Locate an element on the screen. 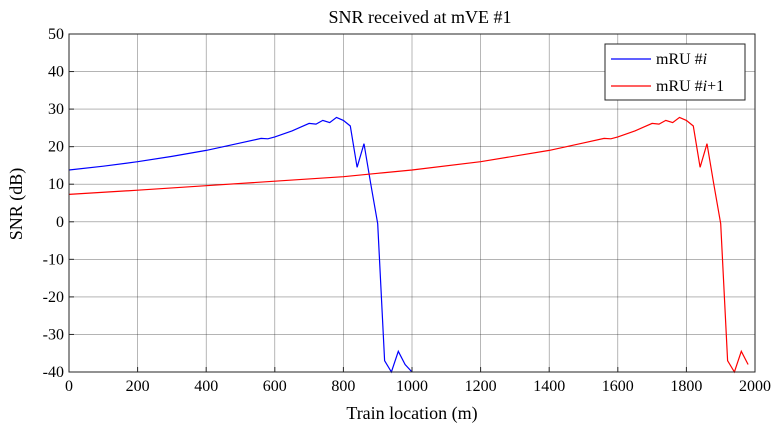 This screenshot has width=777, height=427. legend-label-suffix: +1 is located at coordinates (715, 86).